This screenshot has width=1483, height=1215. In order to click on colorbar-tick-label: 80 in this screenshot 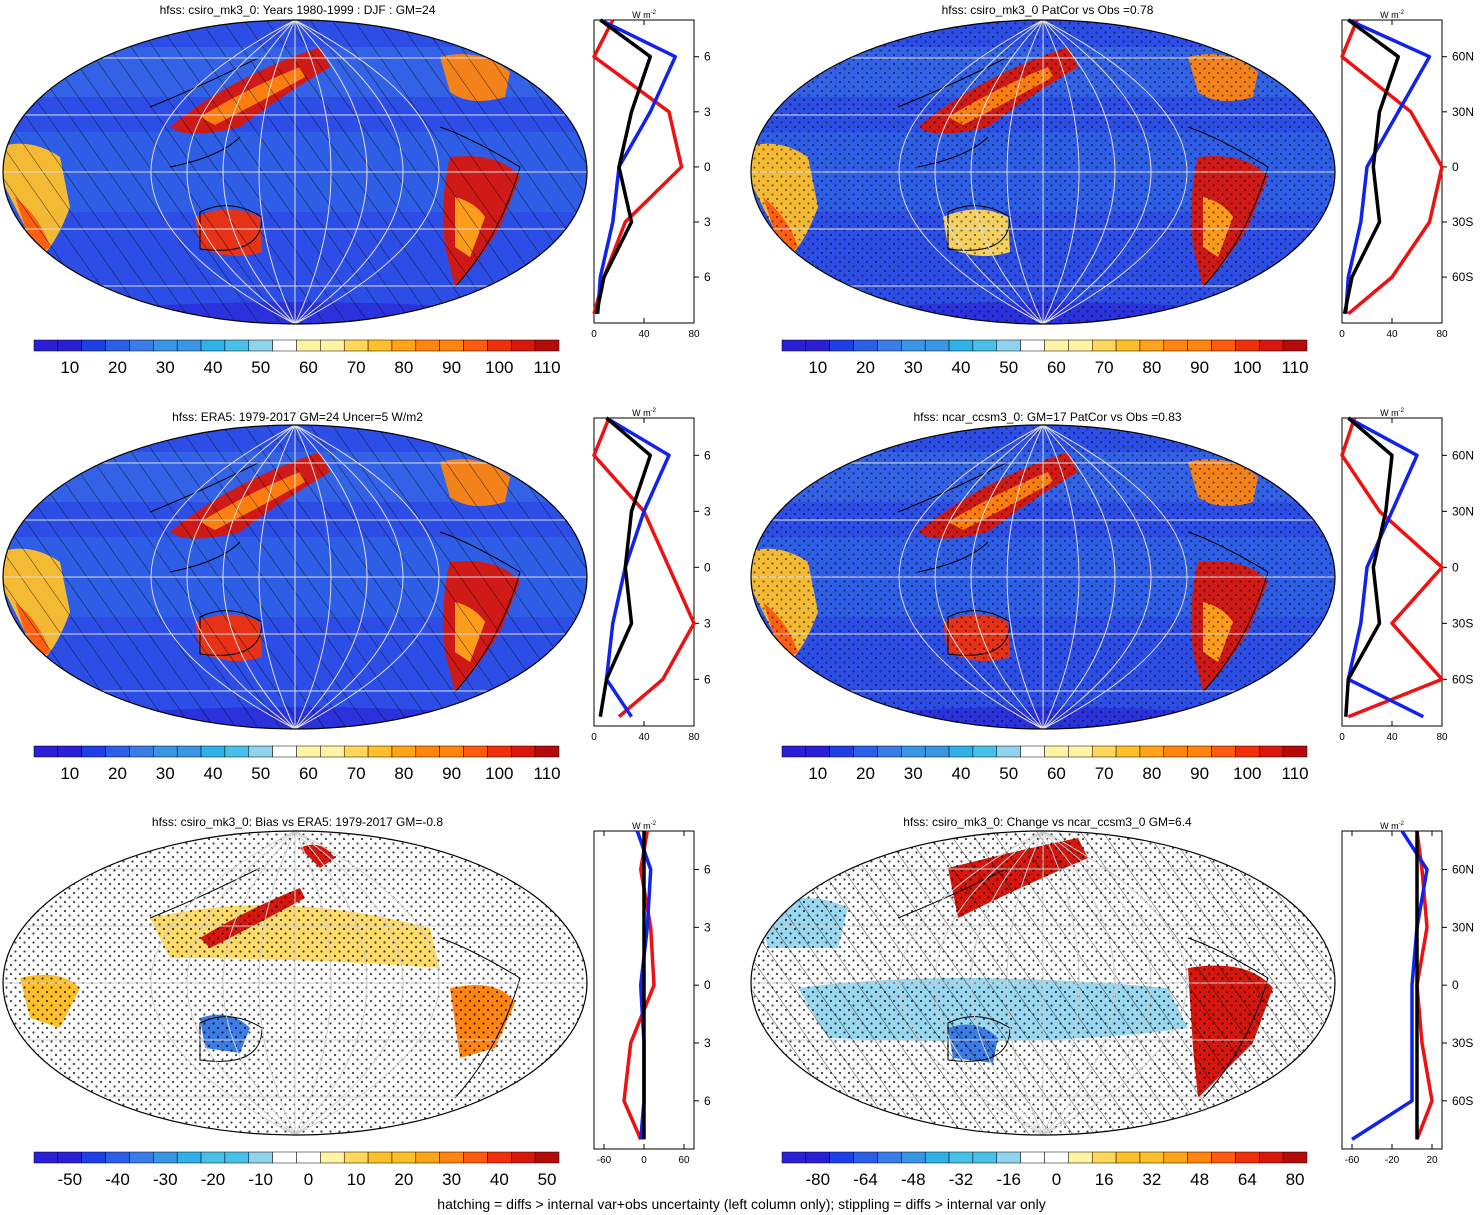, I will do `click(403, 367)`.